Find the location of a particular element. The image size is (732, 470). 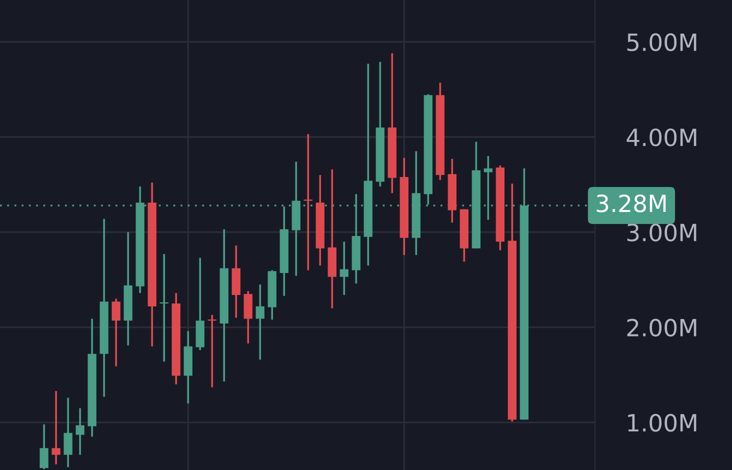

y-tick-label: 3.00M is located at coordinates (661, 233).